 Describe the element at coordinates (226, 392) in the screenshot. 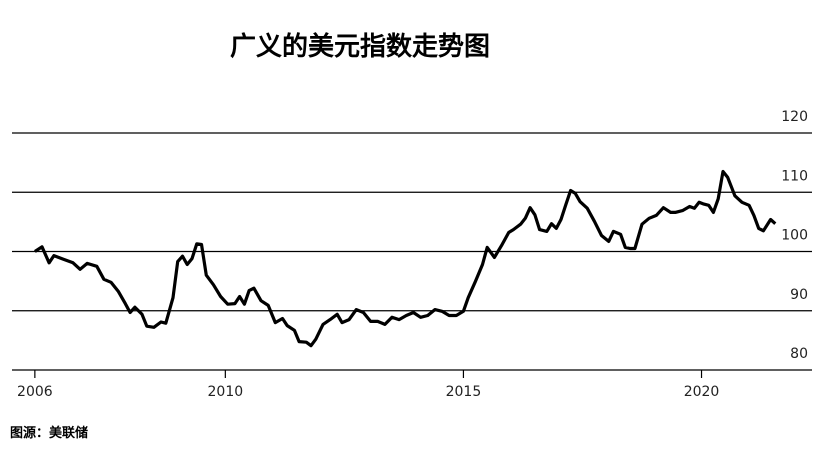

I see `x-tick-label: 2010` at that location.